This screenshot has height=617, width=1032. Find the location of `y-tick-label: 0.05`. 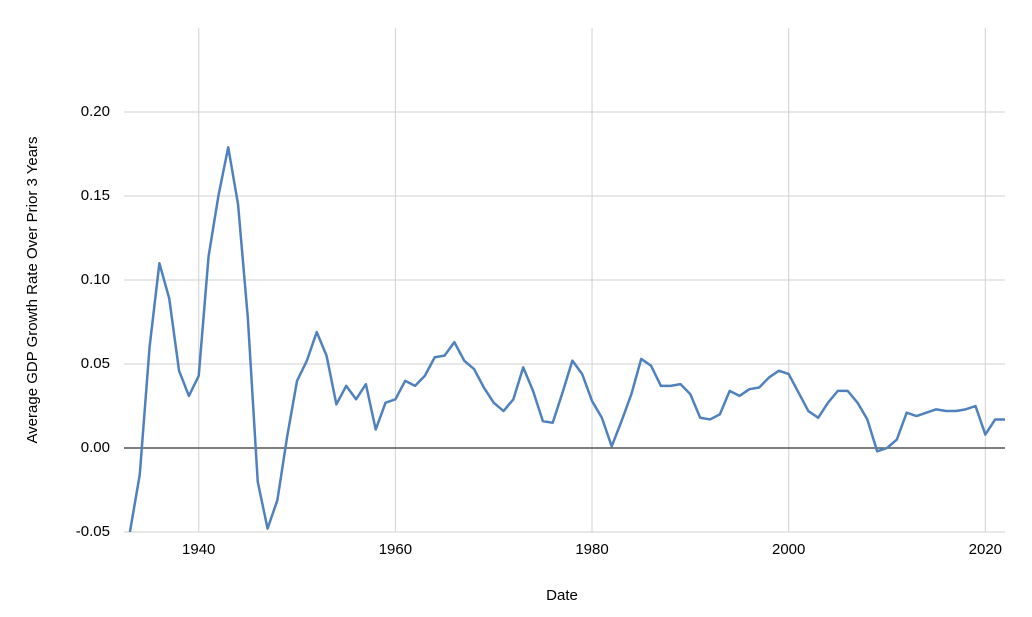

y-tick-label: 0.05 is located at coordinates (95, 363).